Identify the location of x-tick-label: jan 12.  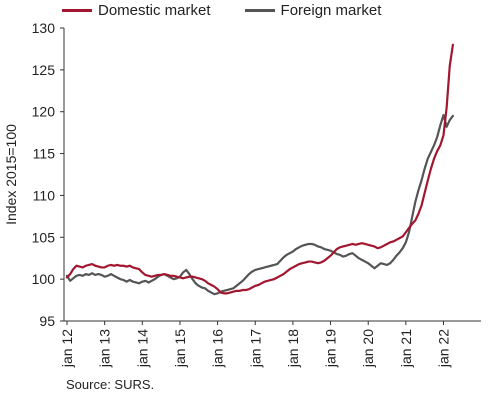
(67, 348).